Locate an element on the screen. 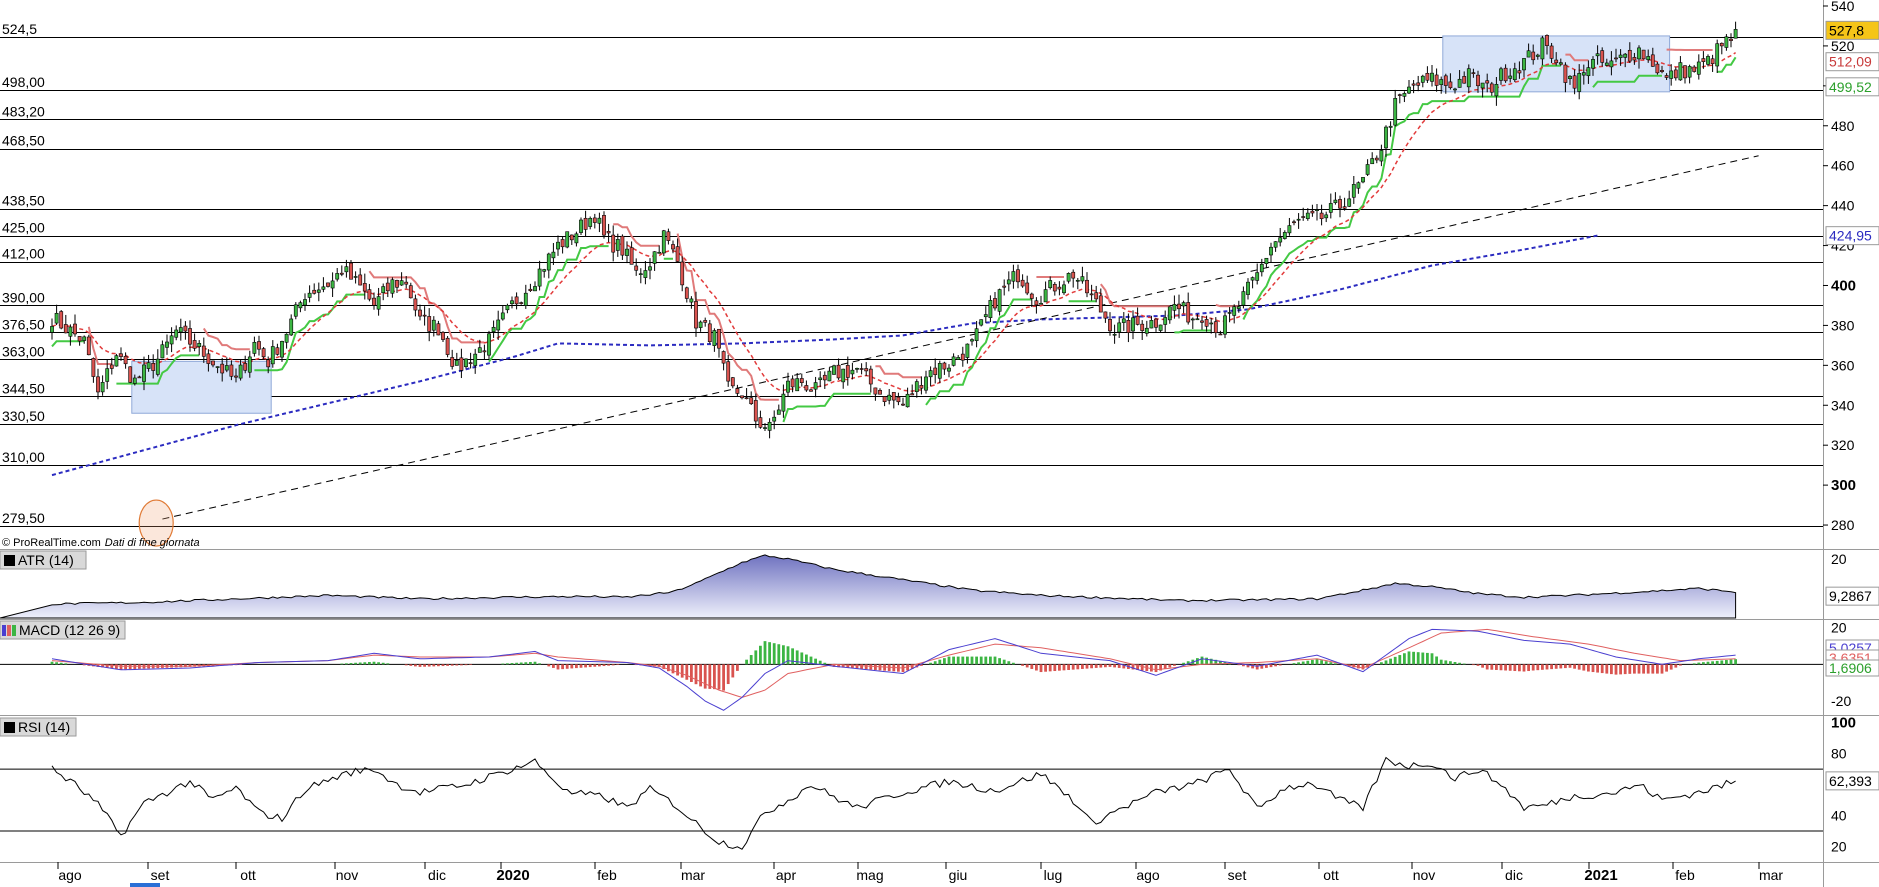  atr-last-box is located at coordinates (1852, 596).